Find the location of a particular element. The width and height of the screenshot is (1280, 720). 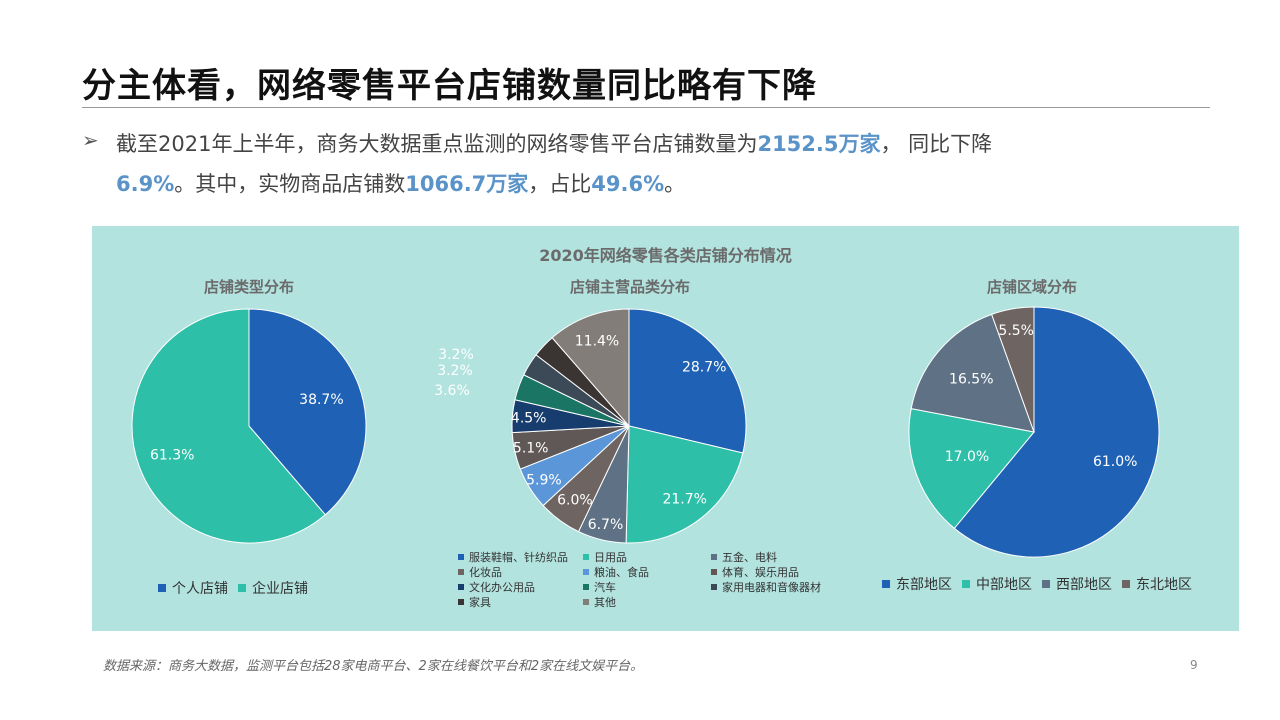

legend-category-label: 服装鞋帽、针纺织品 is located at coordinates (518, 557).